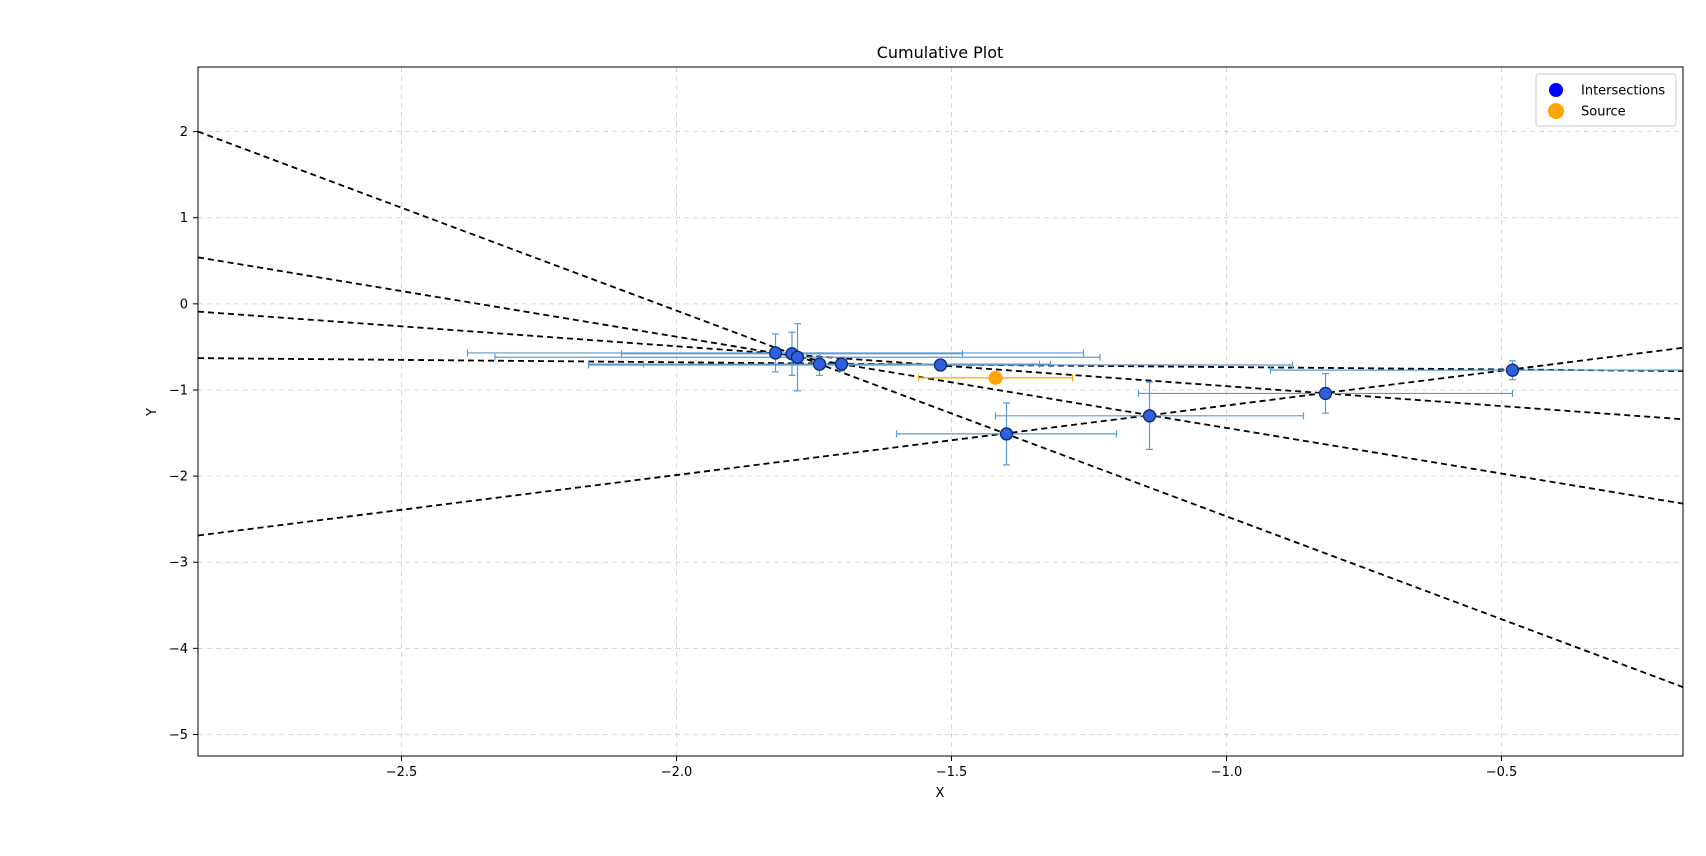  I want to click on x-tick-label: −2.0, so click(677, 772).